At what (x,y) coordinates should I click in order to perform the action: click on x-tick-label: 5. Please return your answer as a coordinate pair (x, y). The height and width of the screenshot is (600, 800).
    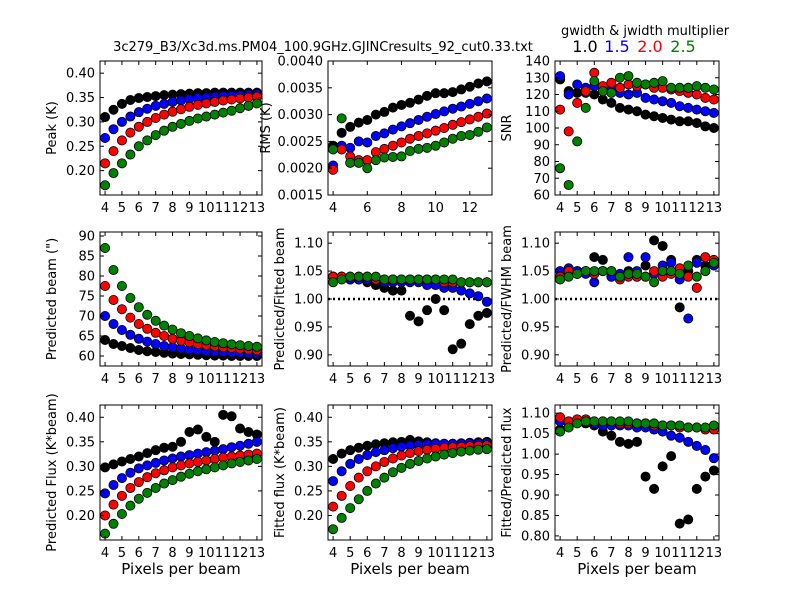
    Looking at the image, I should click on (350, 379).